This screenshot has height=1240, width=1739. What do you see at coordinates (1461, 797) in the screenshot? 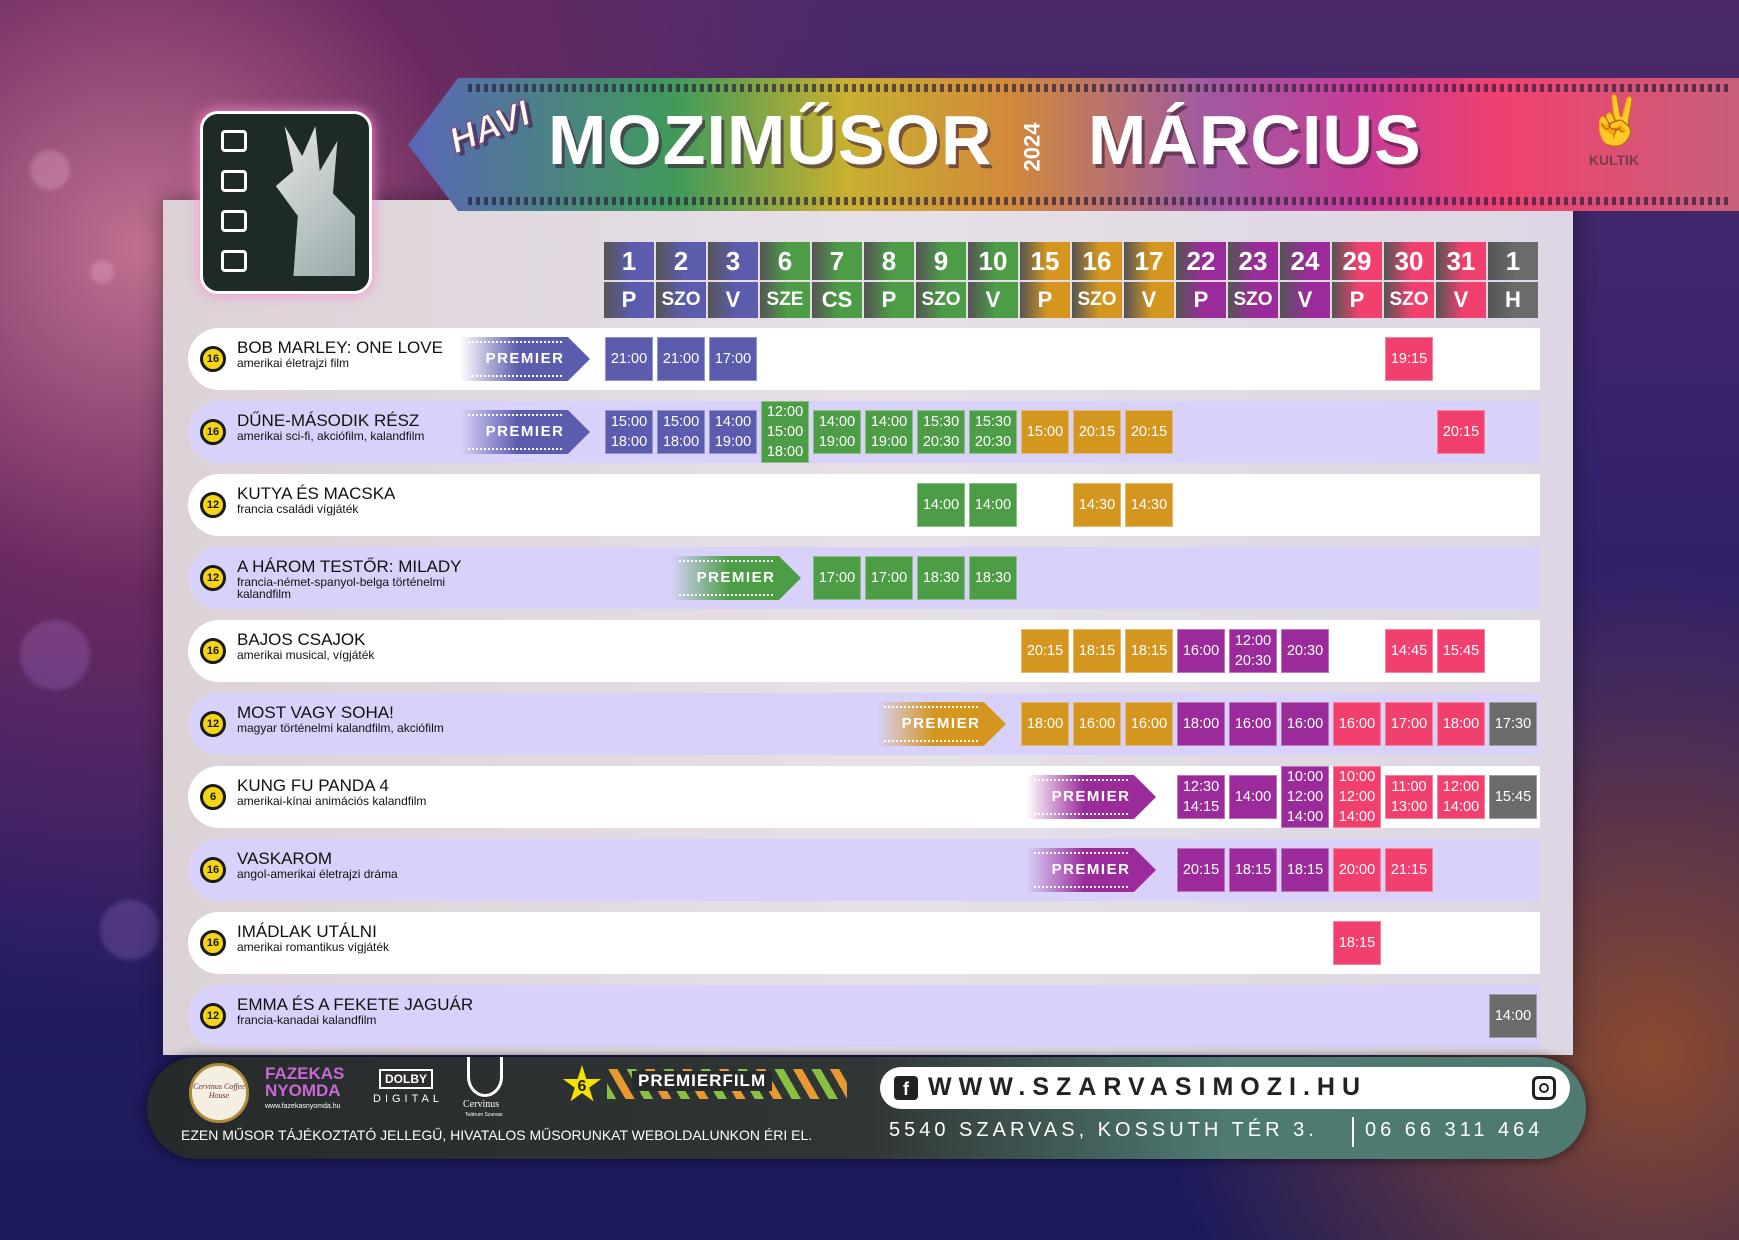
I see `showtime-cell: 12:00 14:00` at bounding box center [1461, 797].